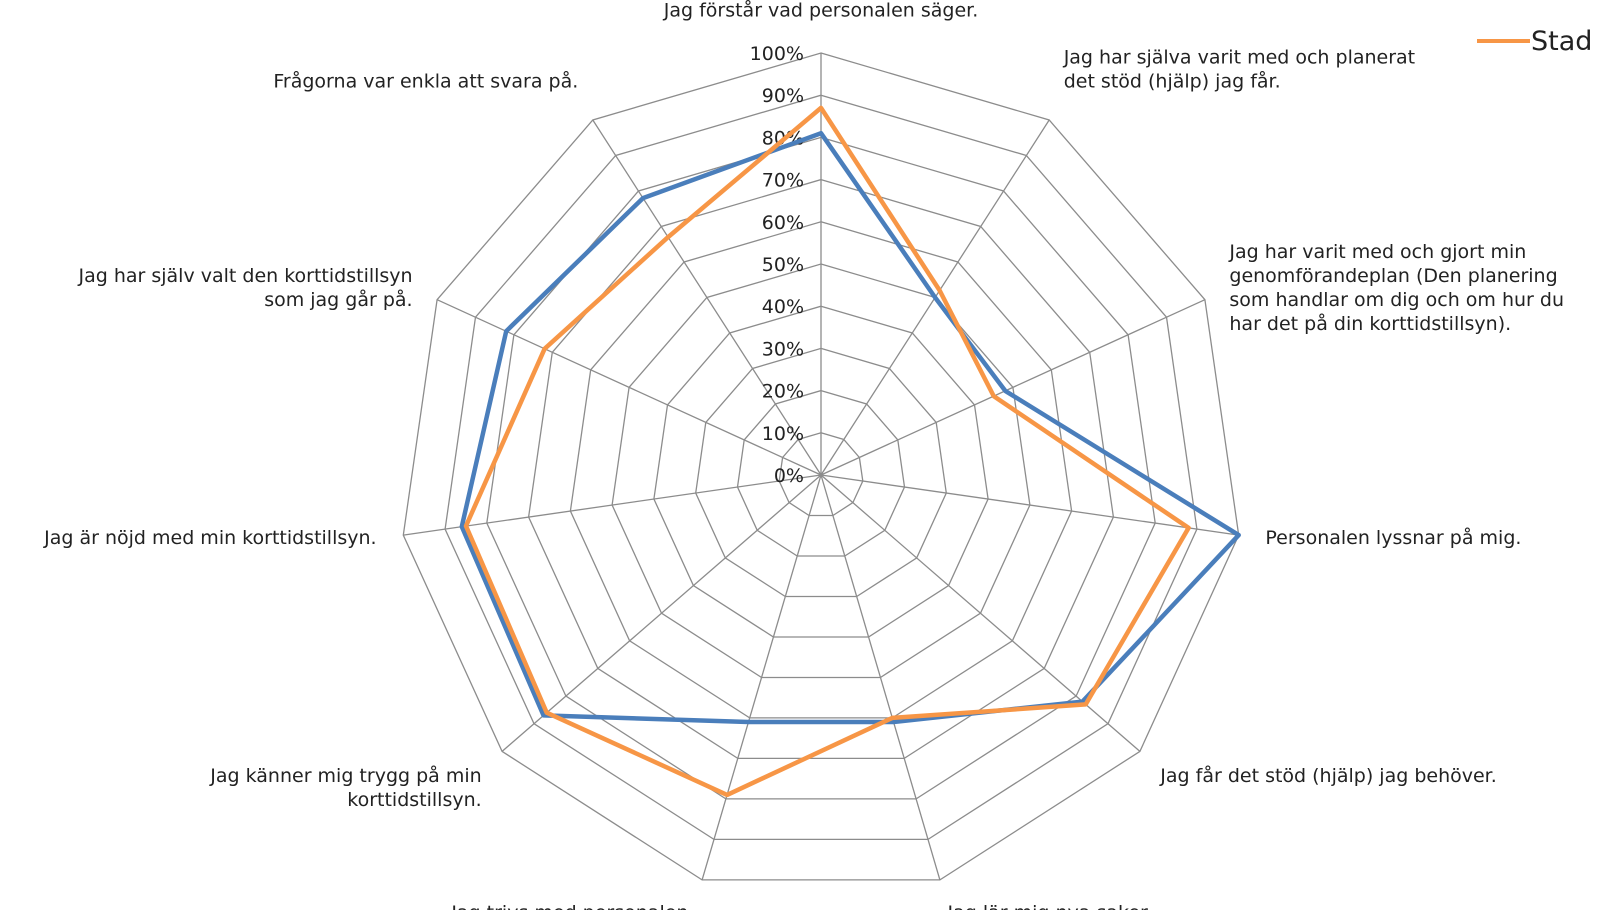 The height and width of the screenshot is (910, 1604). Describe the element at coordinates (783, 181) in the screenshot. I see `r-tick-label: 70%` at that location.